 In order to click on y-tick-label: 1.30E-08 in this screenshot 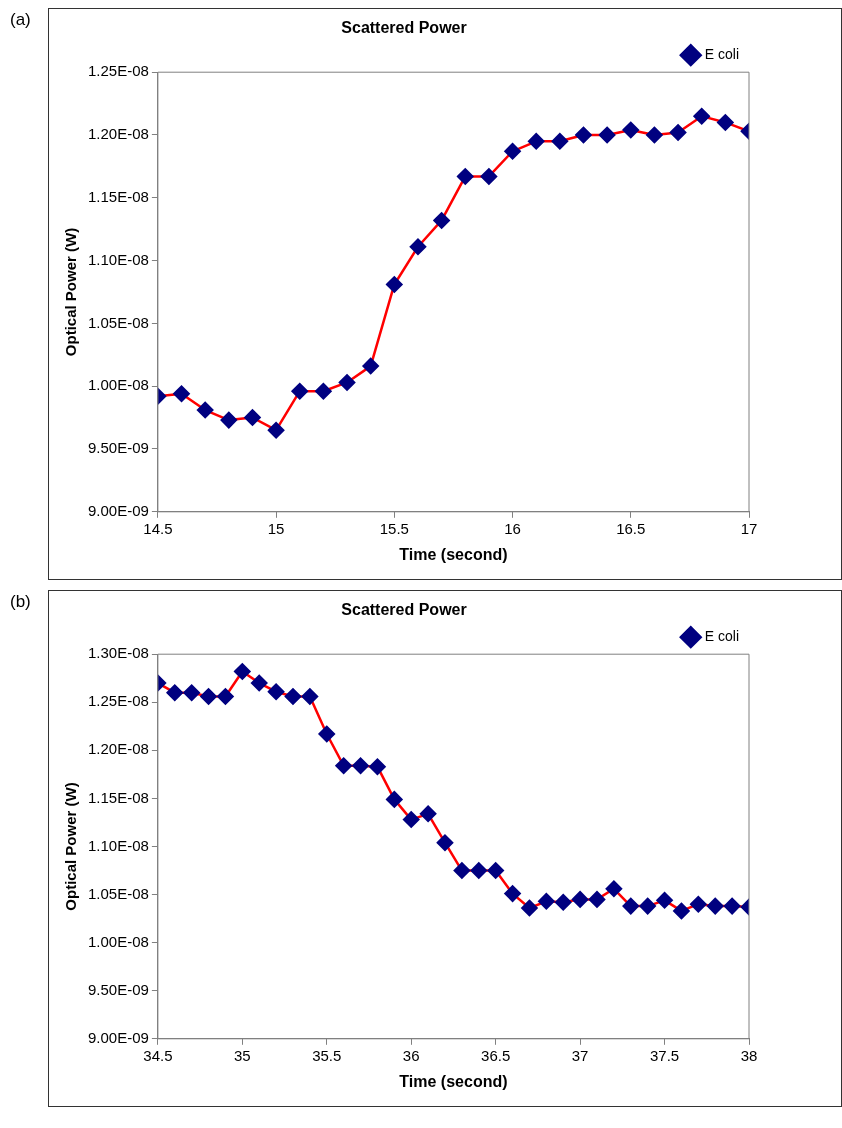, I will do `click(118, 653)`.